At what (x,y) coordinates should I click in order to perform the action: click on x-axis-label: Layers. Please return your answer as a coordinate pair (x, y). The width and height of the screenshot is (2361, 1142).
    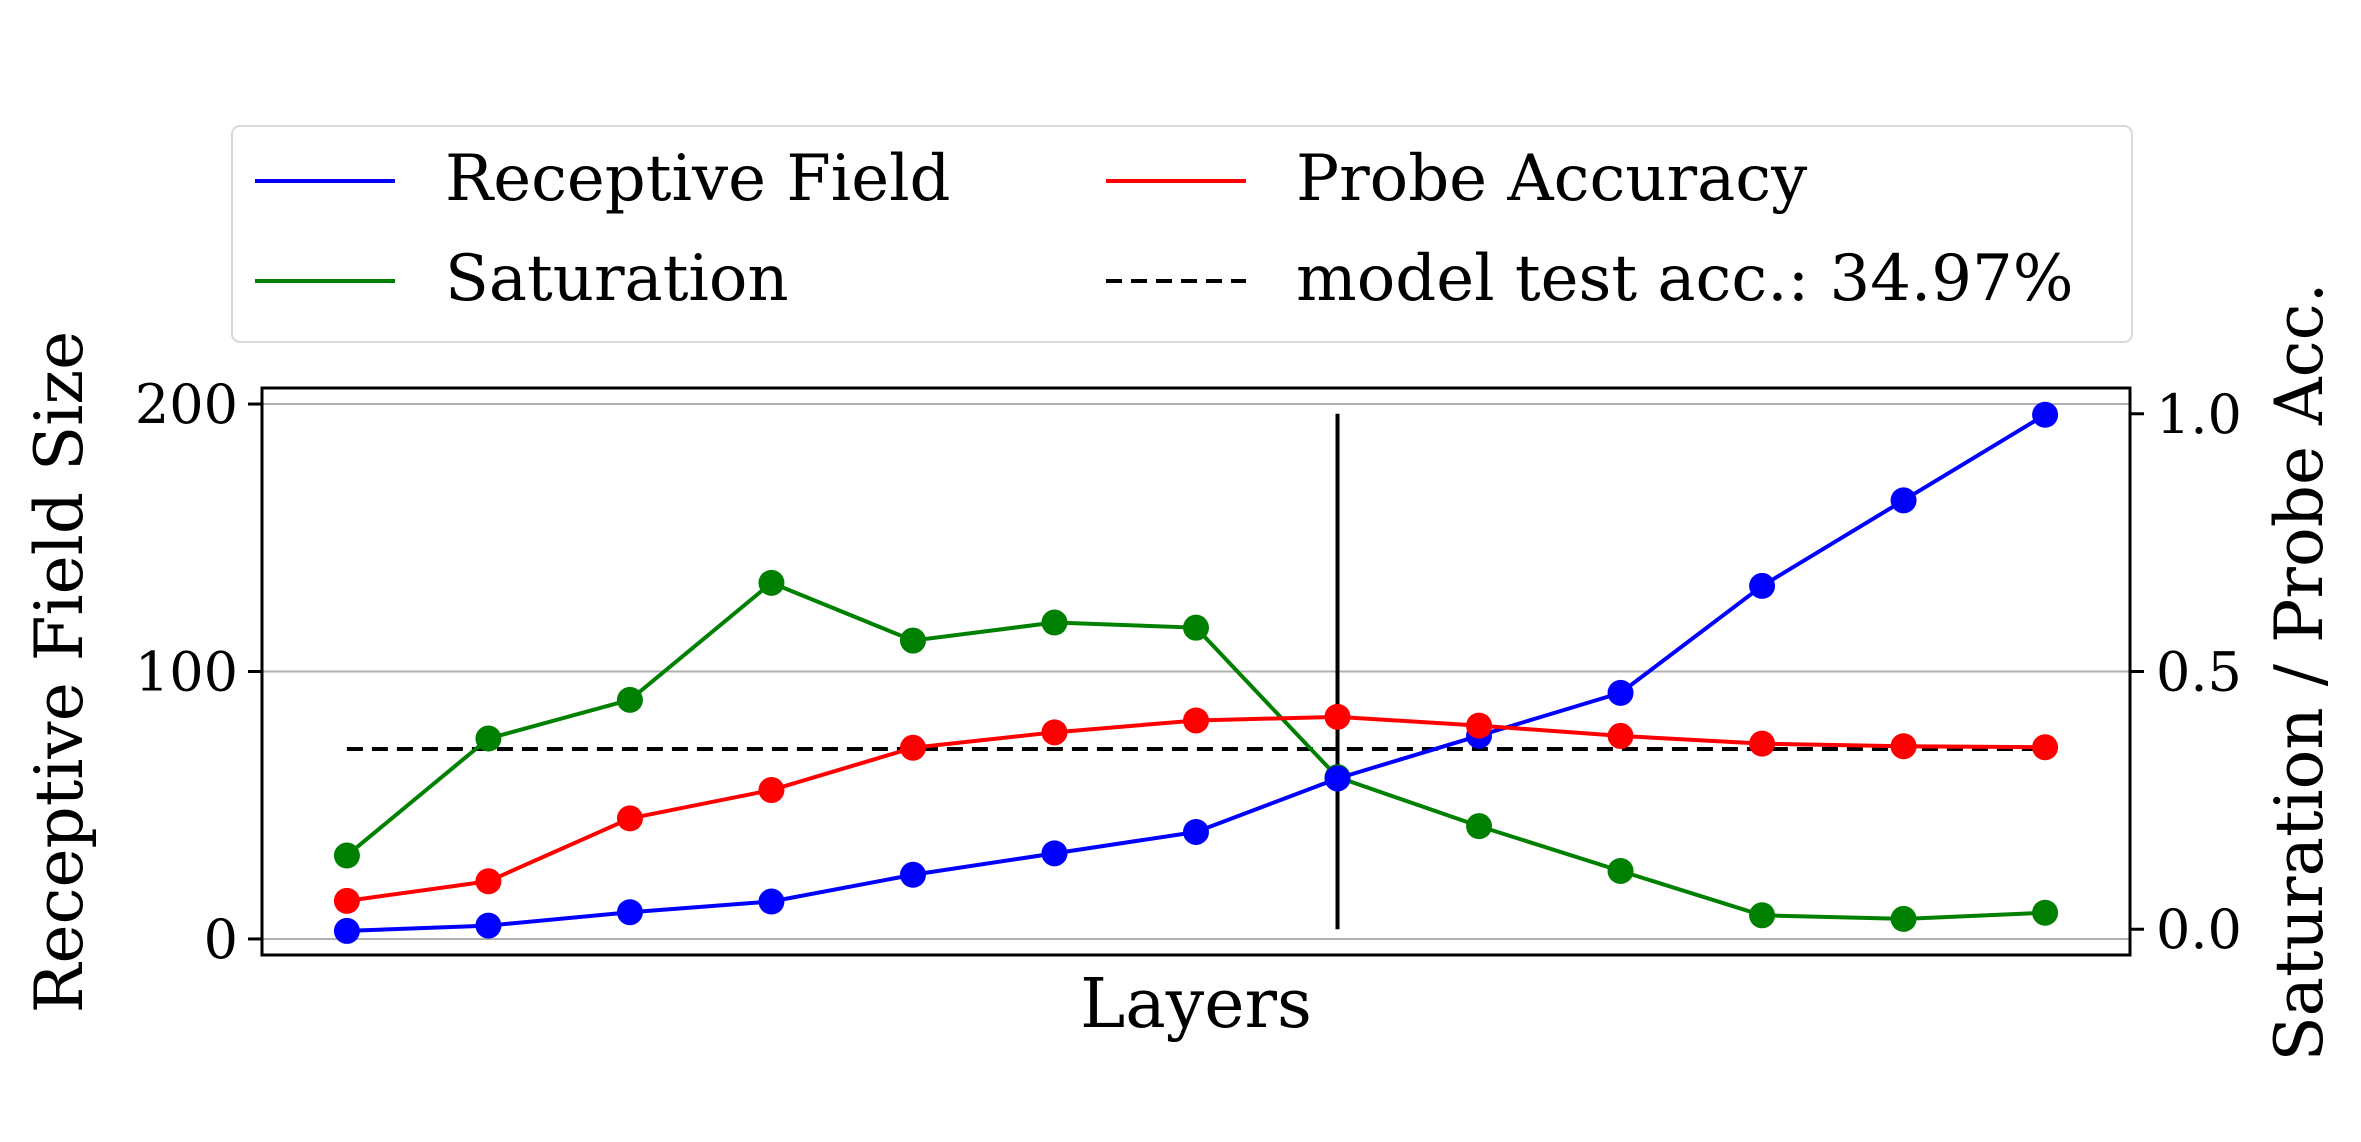
    Looking at the image, I should click on (1196, 1004).